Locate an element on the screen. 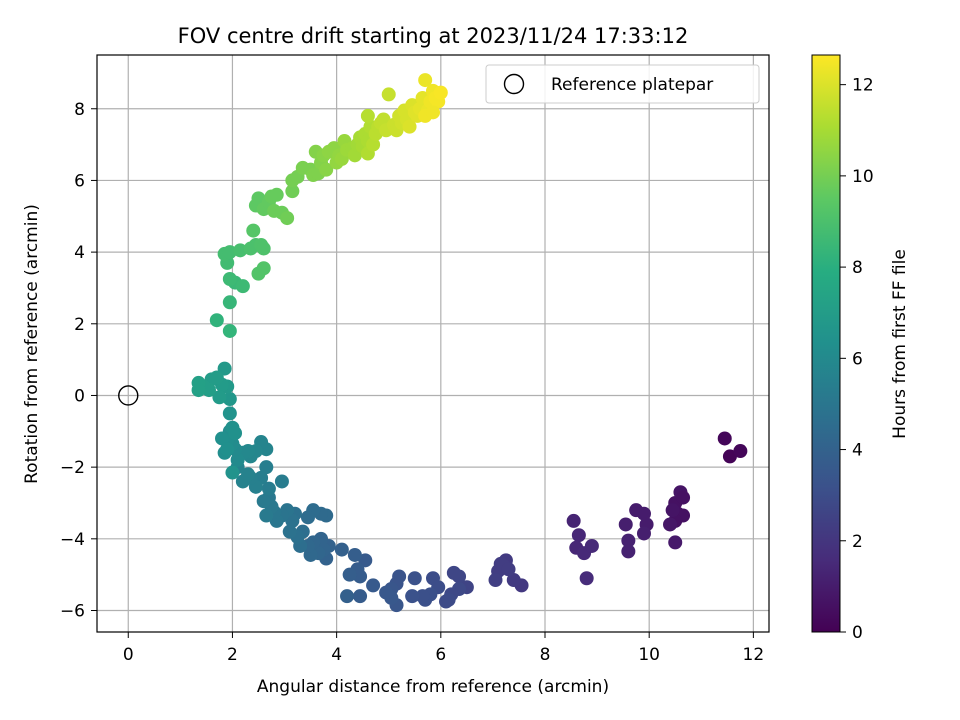 The image size is (960, 720). x-tick-label: 0 is located at coordinates (128, 655).